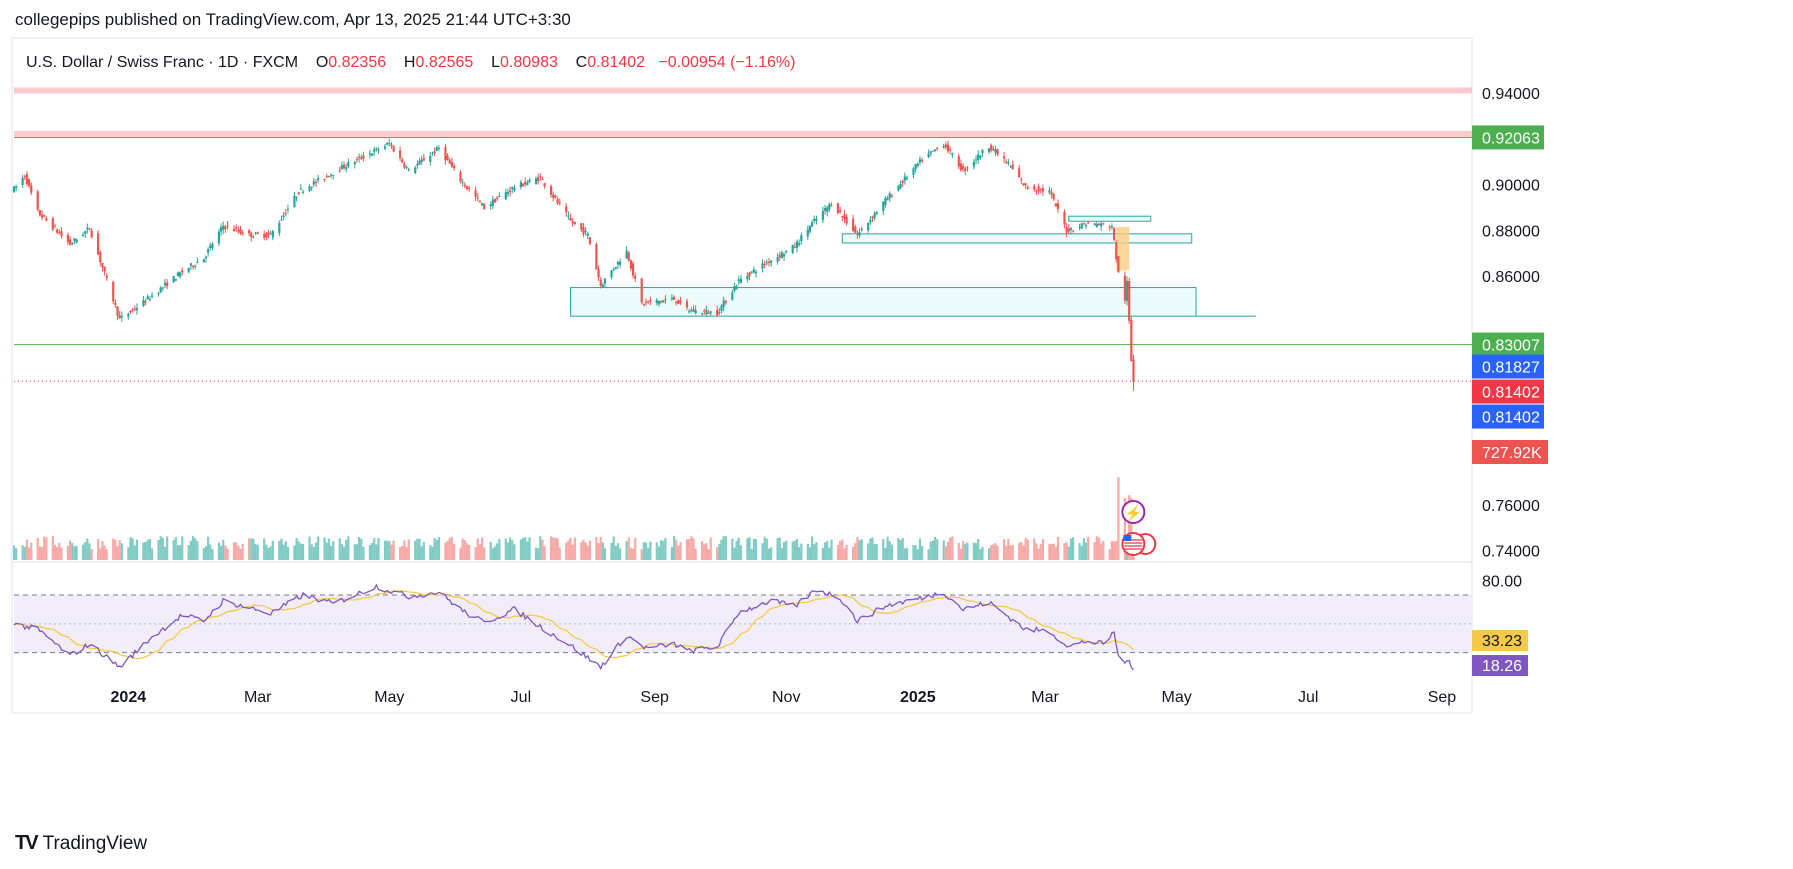  What do you see at coordinates (1502, 666) in the screenshot?
I see `rsi-value-label: 18.26` at bounding box center [1502, 666].